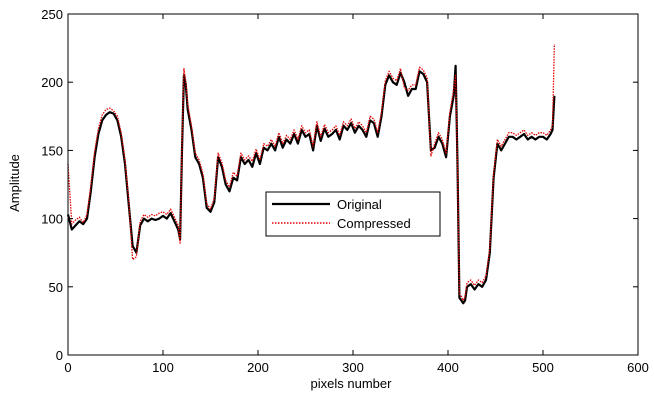  What do you see at coordinates (359, 204) in the screenshot?
I see `legend-label-original: Original` at bounding box center [359, 204].